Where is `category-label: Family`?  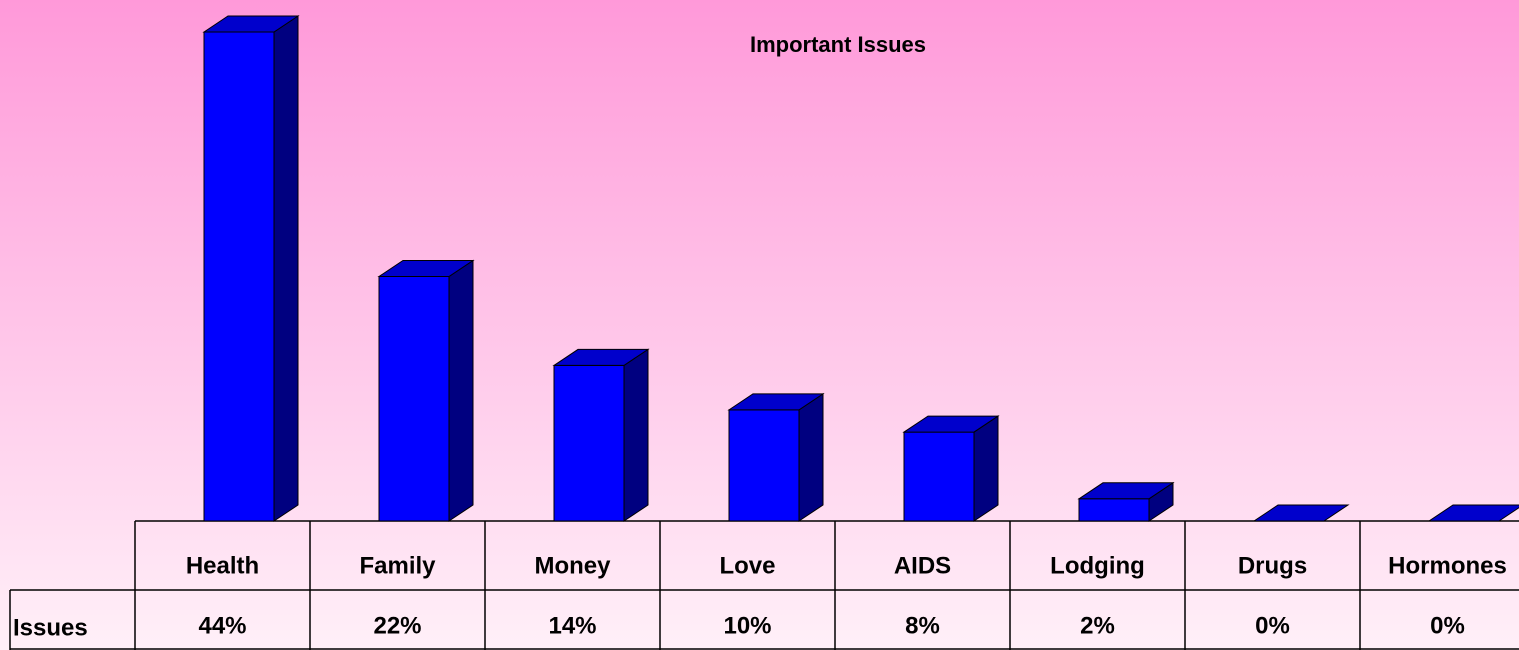
category-label: Family is located at coordinates (397, 565).